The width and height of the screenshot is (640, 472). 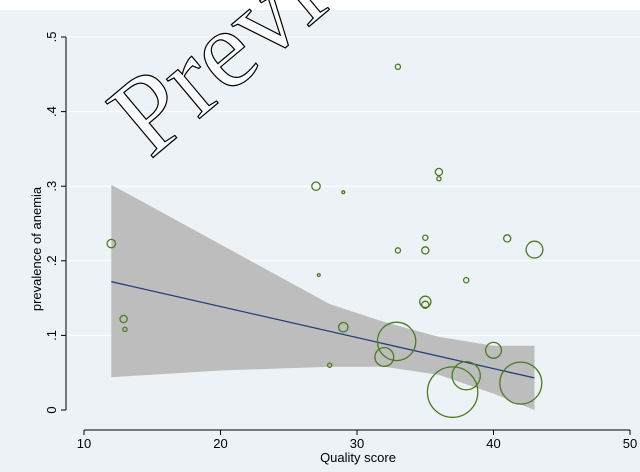 What do you see at coordinates (51, 260) in the screenshot?
I see `y-tick-label: .2` at bounding box center [51, 260].